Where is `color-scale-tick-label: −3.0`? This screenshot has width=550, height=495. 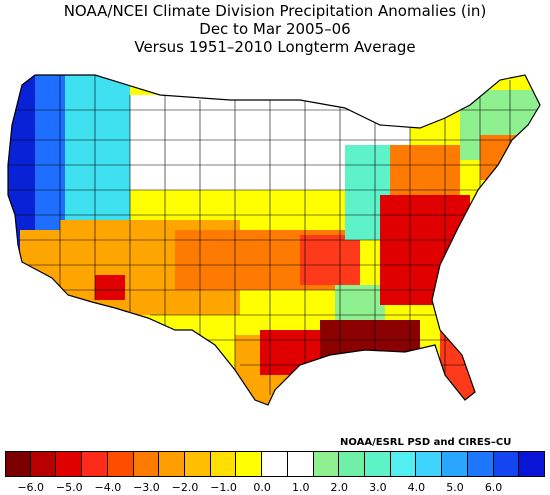
color-scale-tick-label: −3.0 is located at coordinates (146, 487).